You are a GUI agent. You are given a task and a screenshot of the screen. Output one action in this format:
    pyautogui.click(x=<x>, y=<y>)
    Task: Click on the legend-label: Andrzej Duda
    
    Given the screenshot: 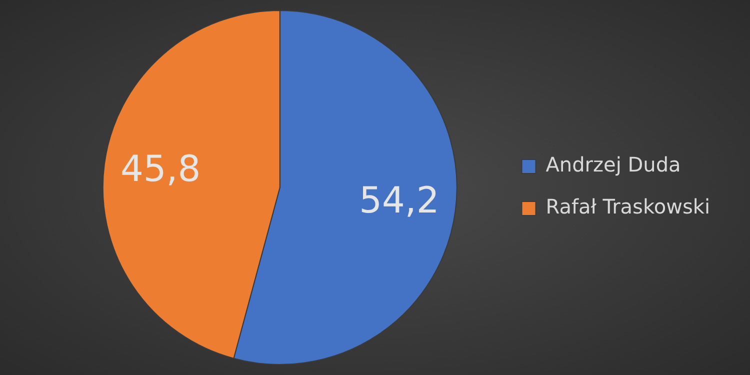 What is the action you would take?
    pyautogui.click(x=613, y=164)
    